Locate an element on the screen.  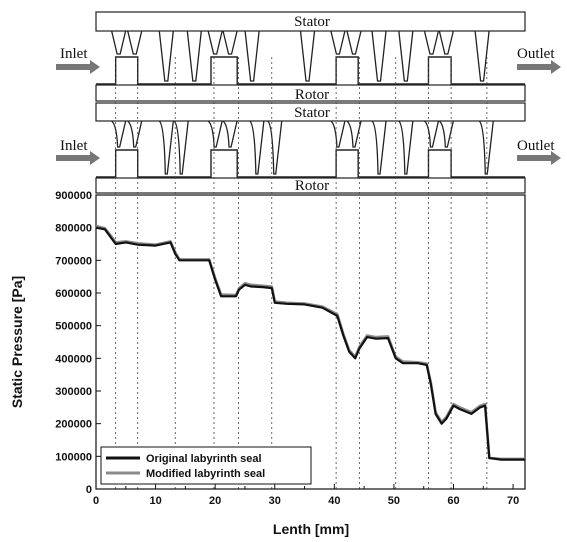
outlet-label-top: Outlet is located at coordinates (536, 54).